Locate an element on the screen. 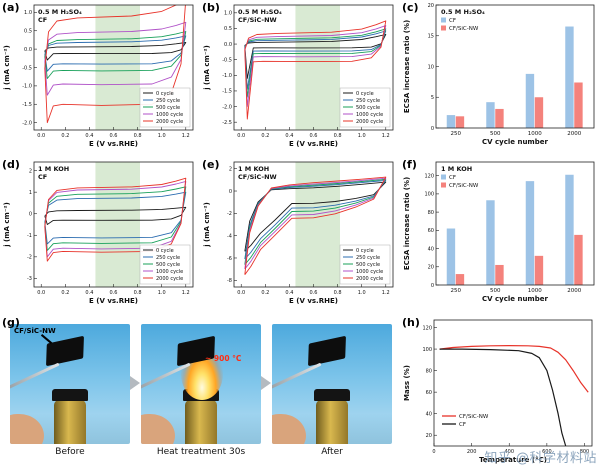  panel-letter-h: (h) is located at coordinates (411, 322).